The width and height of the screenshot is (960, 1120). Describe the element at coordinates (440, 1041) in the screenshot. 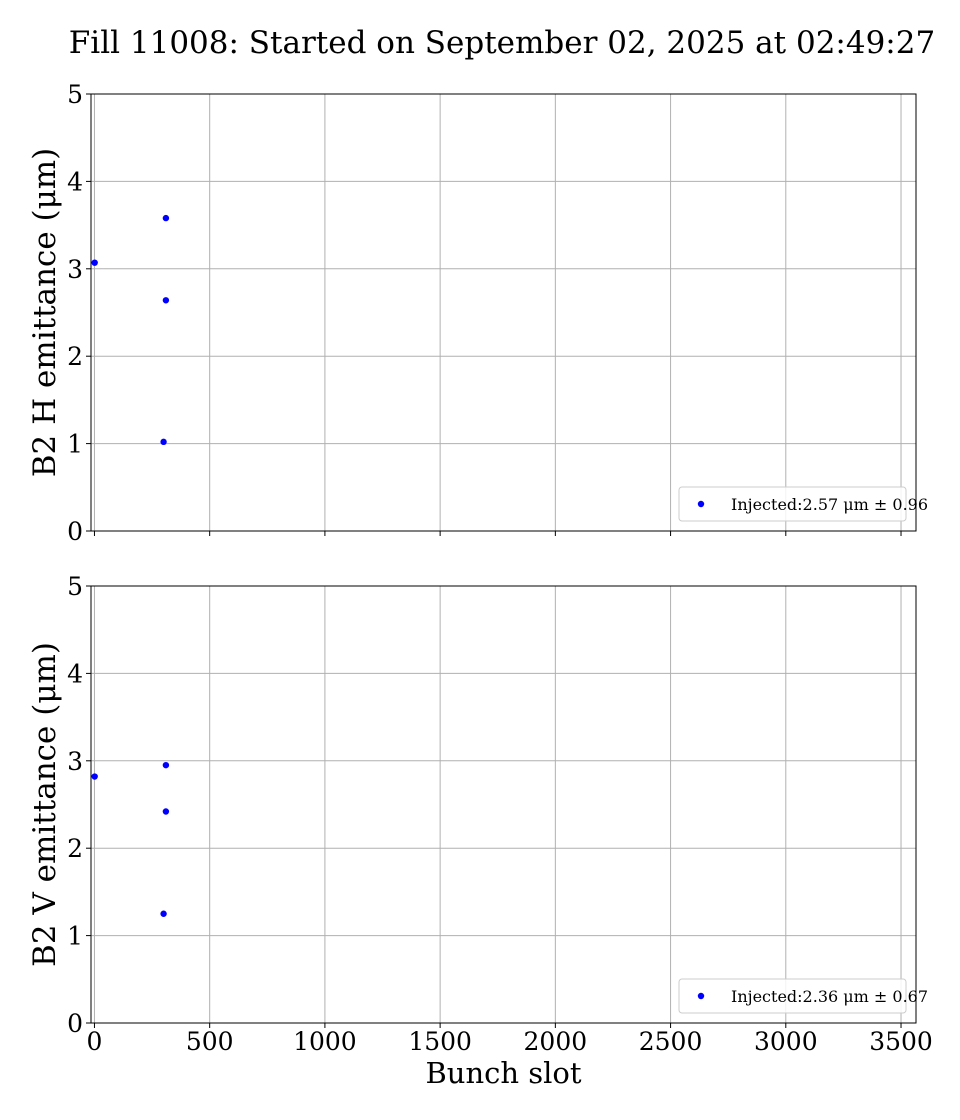

I see `x-tick-label: 1500` at that location.